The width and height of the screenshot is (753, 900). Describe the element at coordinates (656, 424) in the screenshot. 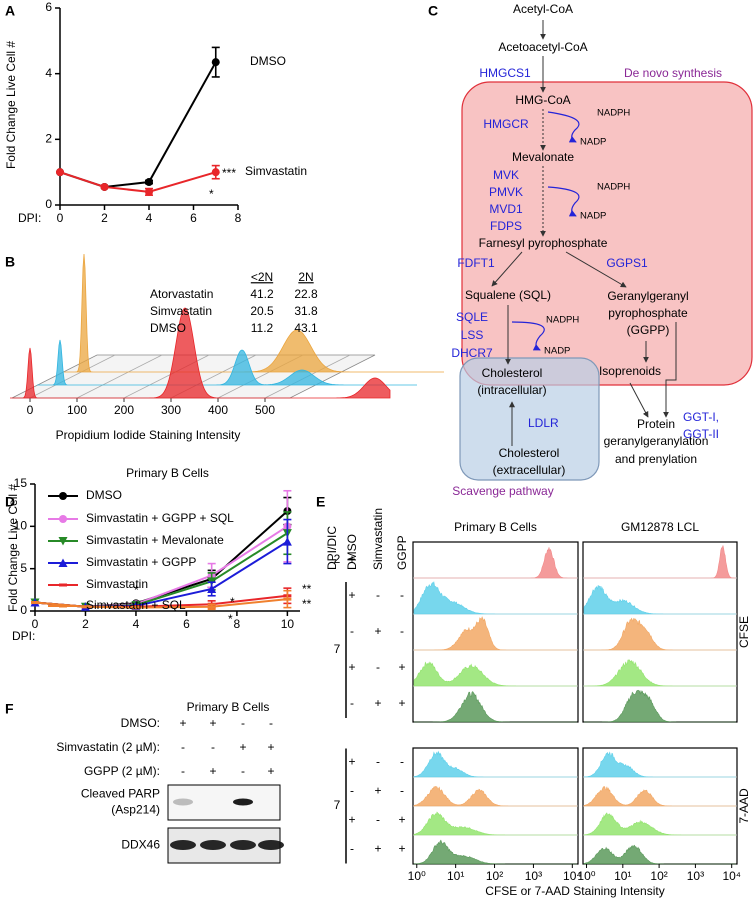

I see `node: Protein` at that location.